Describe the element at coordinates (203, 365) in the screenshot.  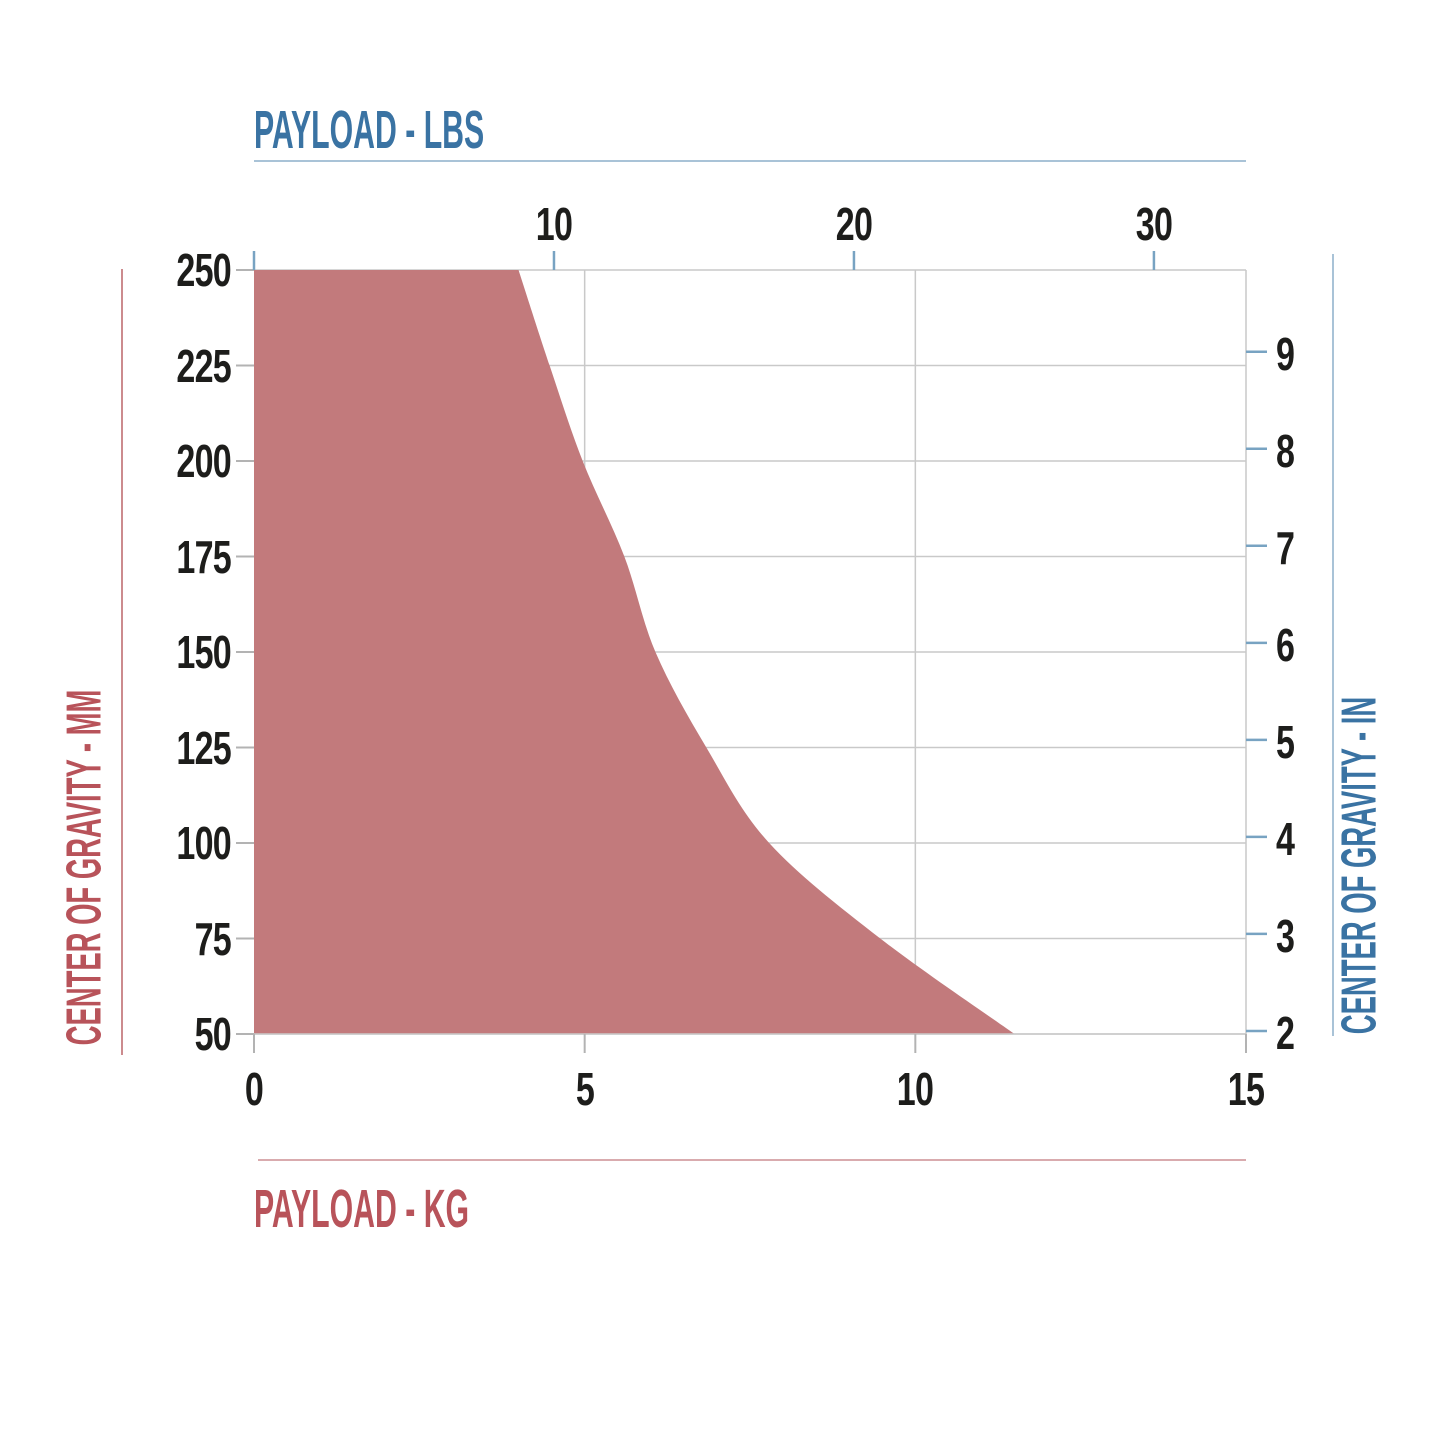
I see `y-mm-tick-label: 225` at that location.